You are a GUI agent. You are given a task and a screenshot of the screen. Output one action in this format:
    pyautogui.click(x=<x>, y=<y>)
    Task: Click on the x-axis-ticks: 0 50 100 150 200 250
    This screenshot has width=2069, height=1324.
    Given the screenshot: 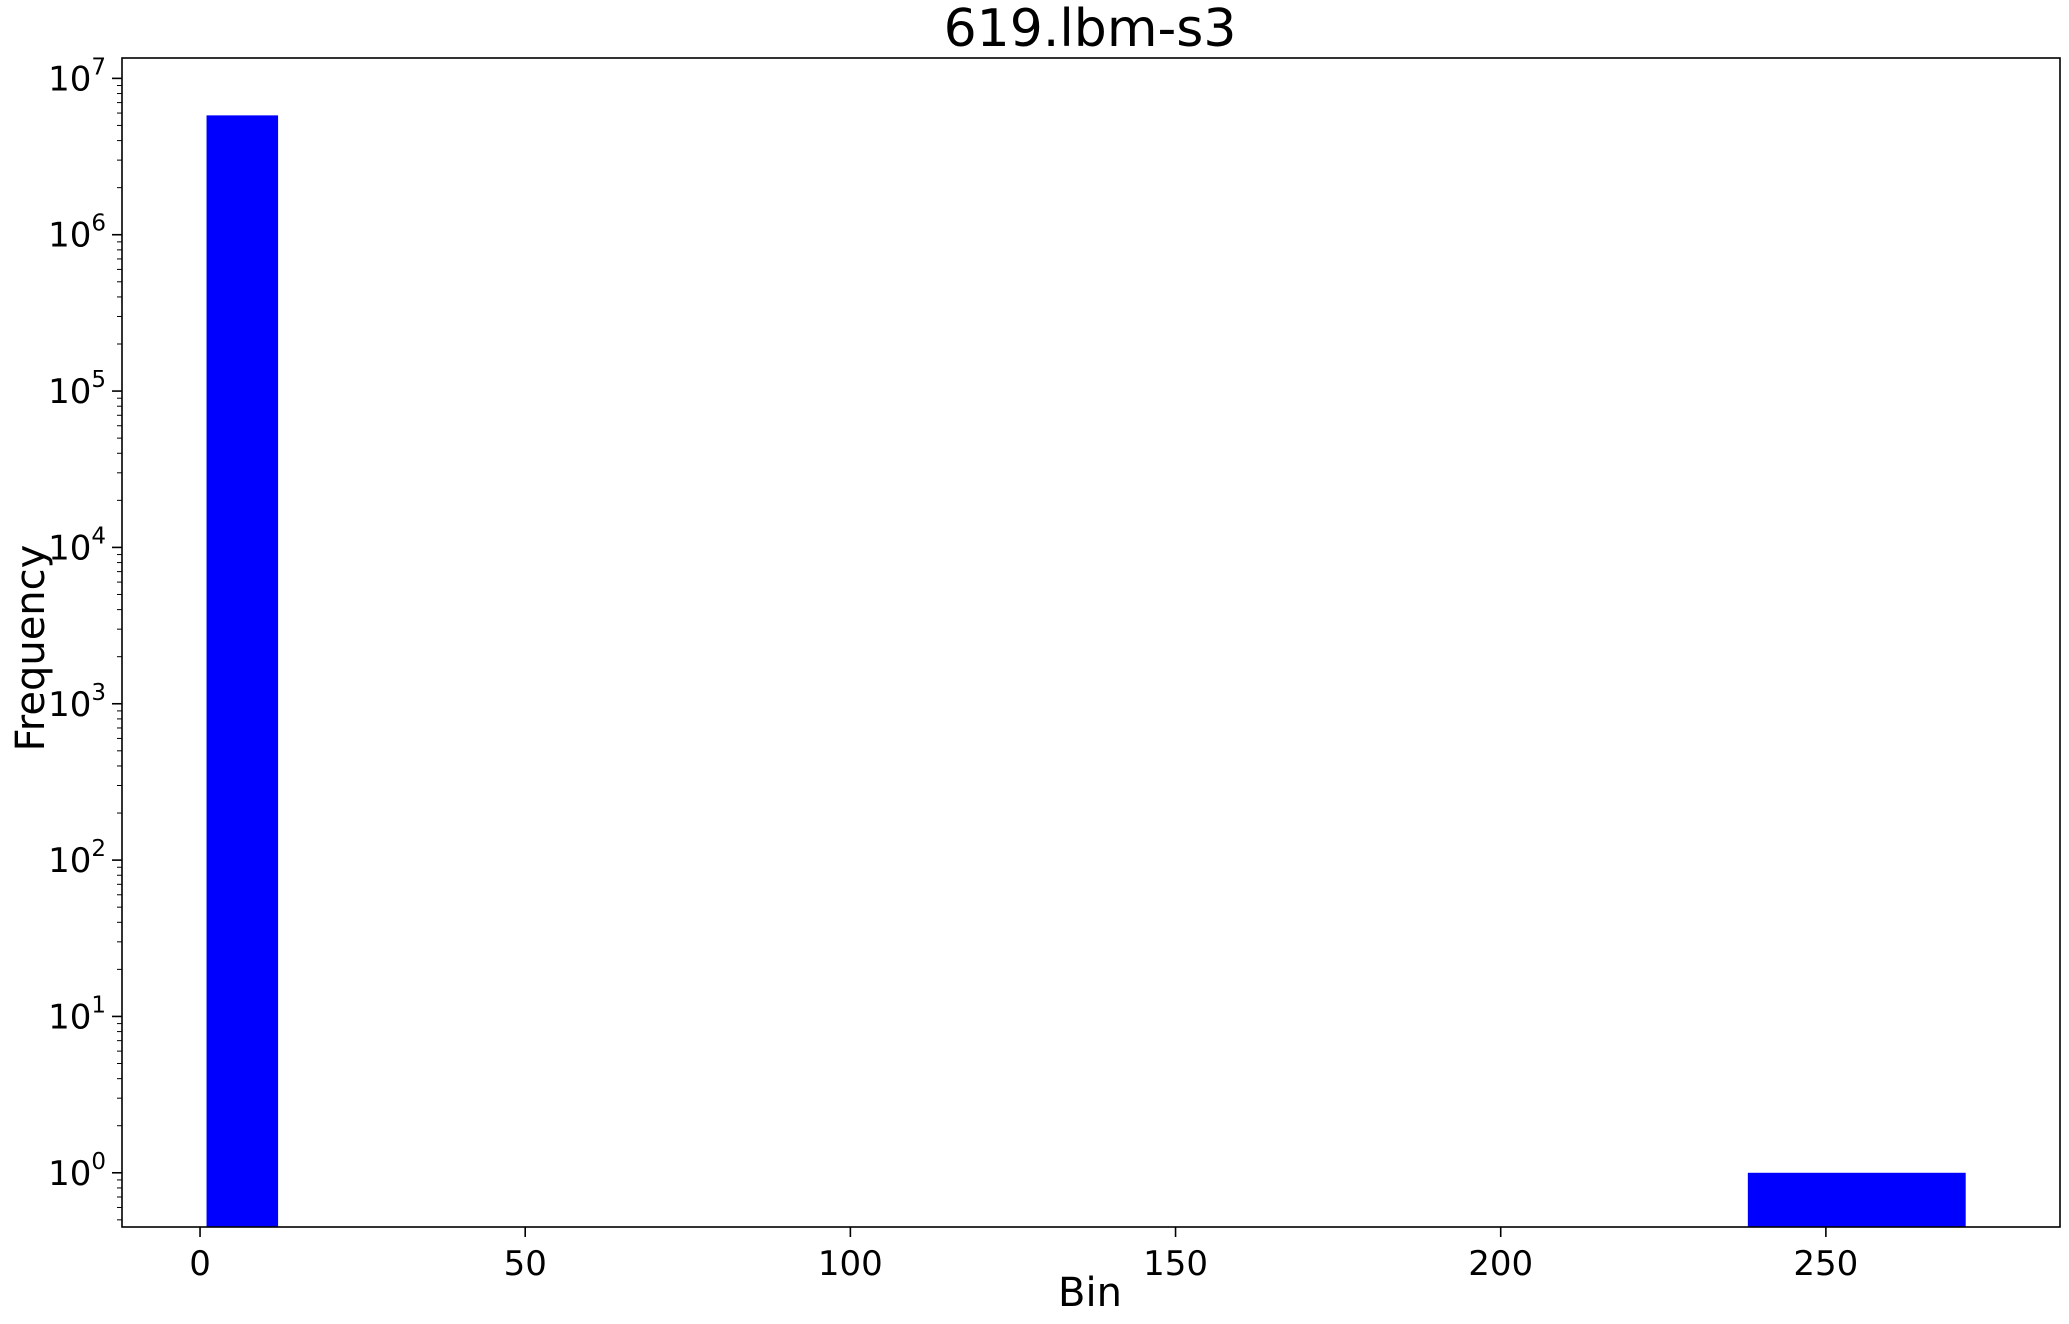 What is the action you would take?
    pyautogui.click(x=1023, y=1255)
    